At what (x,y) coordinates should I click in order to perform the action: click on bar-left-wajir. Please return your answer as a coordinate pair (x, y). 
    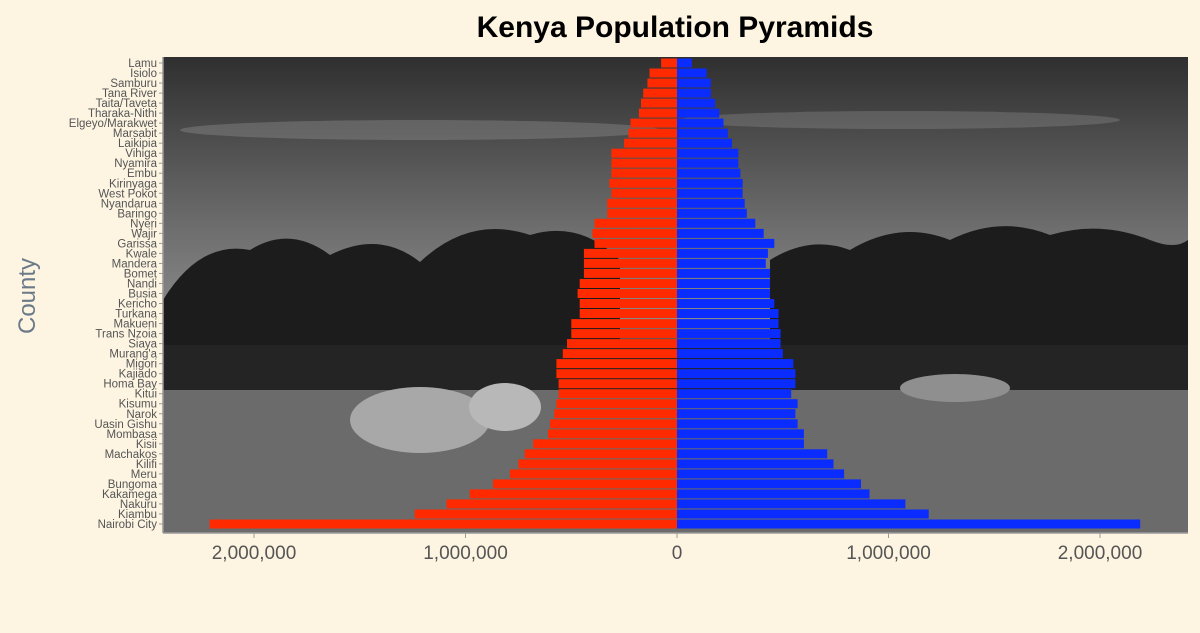
    Looking at the image, I should click on (634, 233).